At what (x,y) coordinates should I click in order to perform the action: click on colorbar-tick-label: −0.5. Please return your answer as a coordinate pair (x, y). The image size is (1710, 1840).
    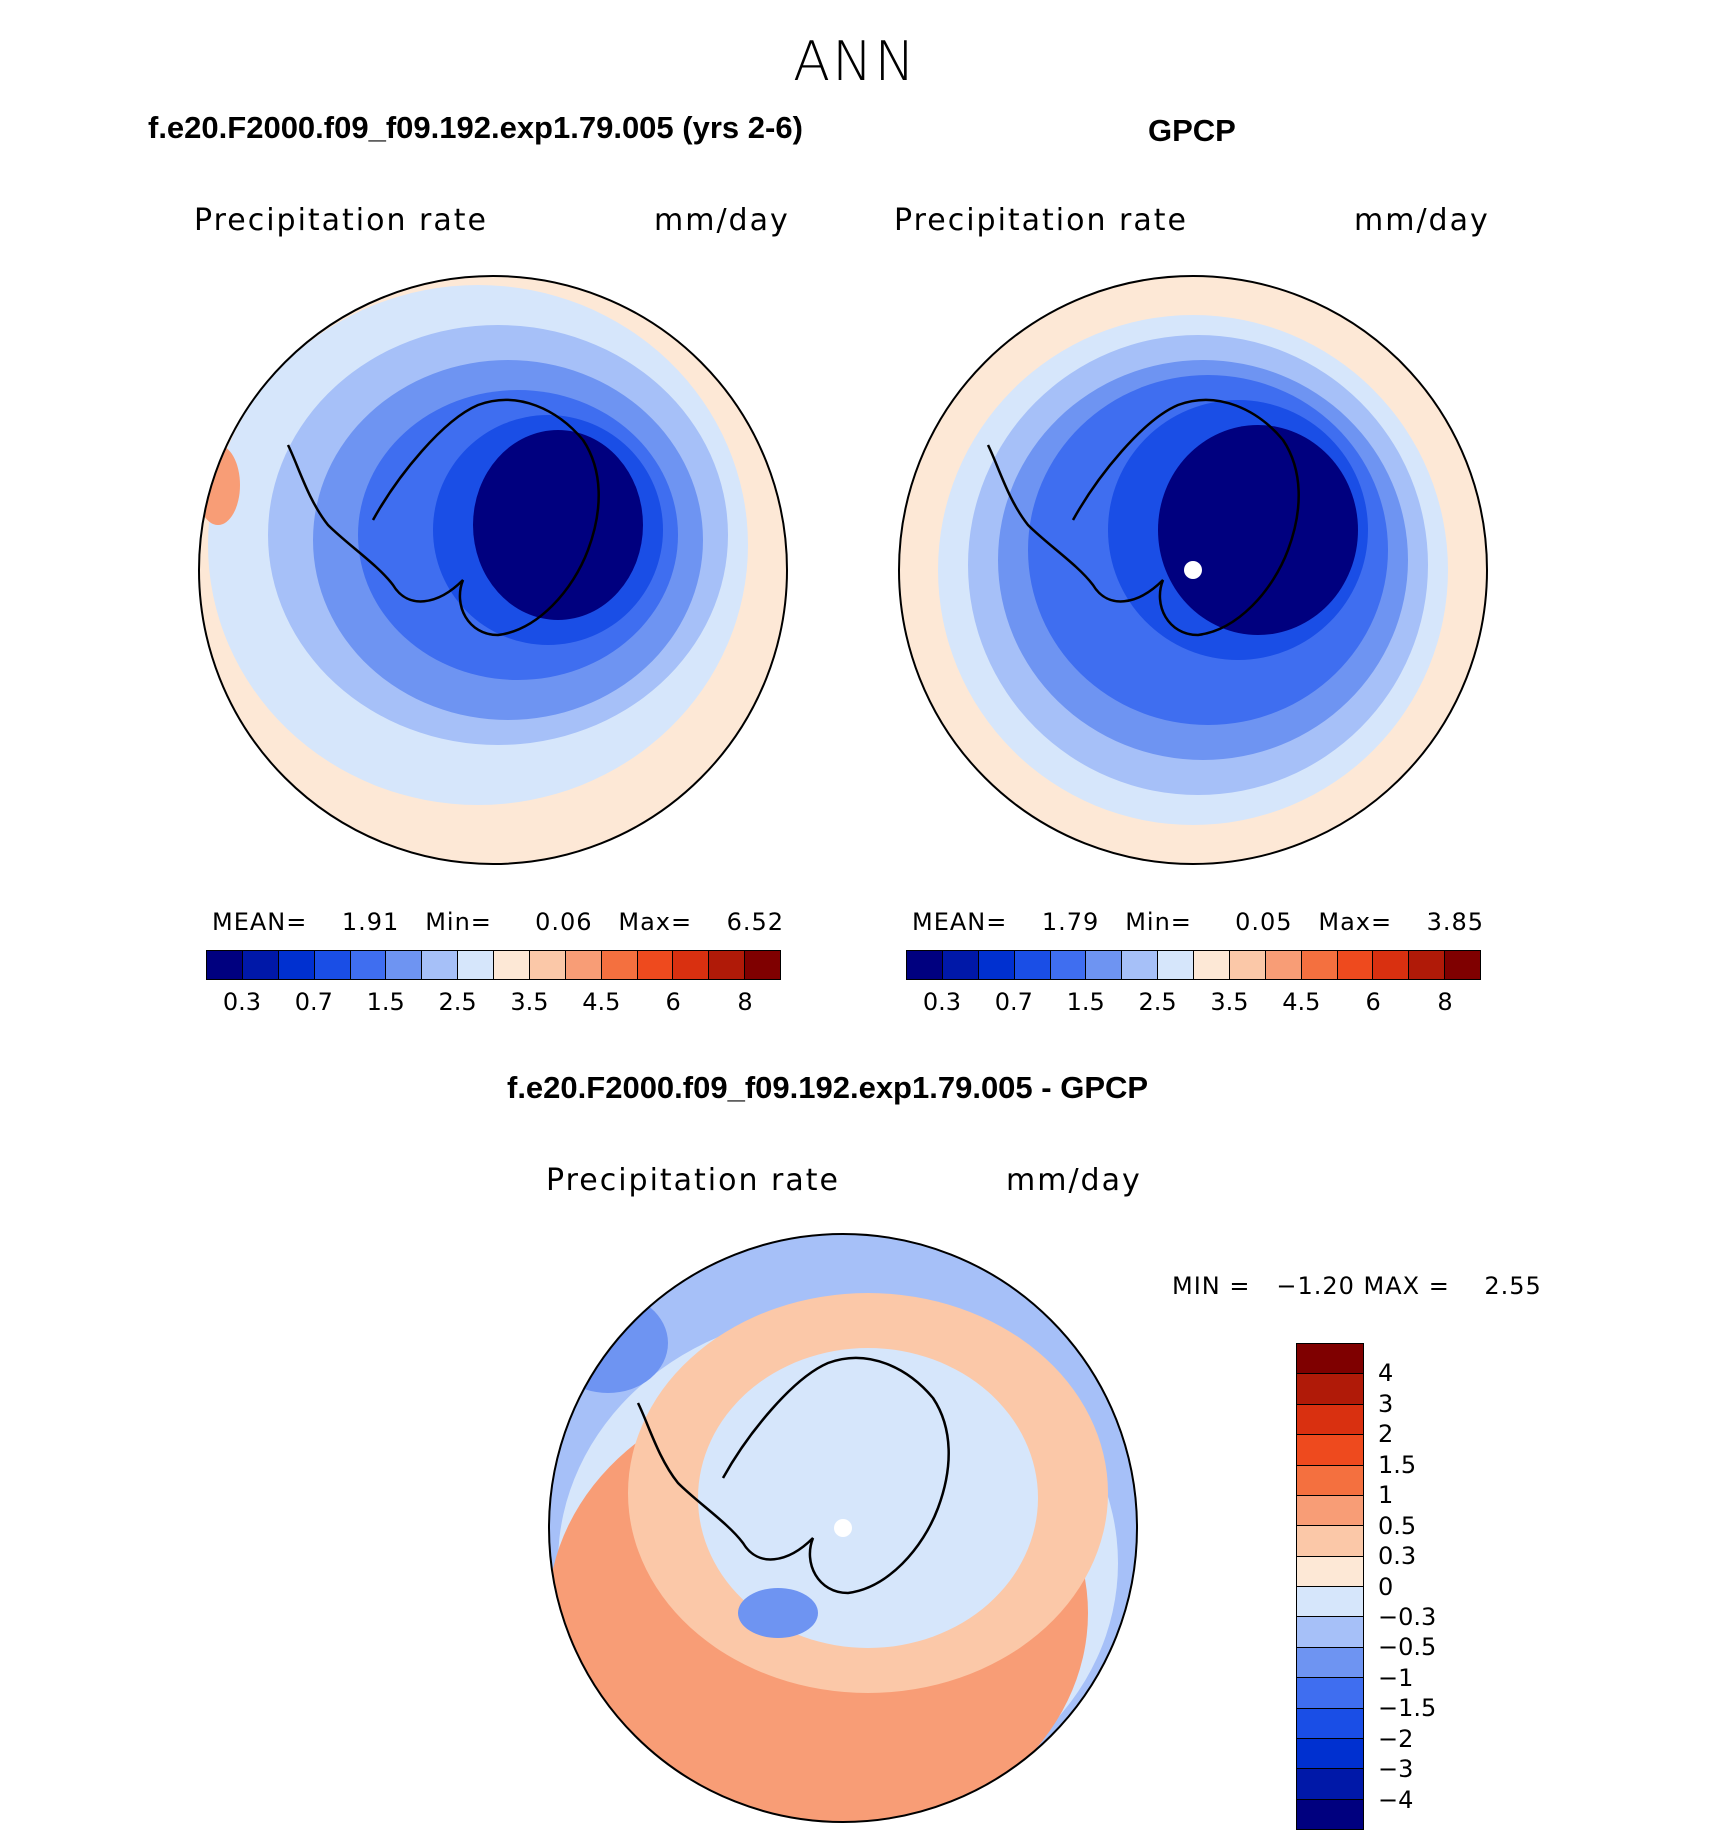
    Looking at the image, I should click on (1407, 1647).